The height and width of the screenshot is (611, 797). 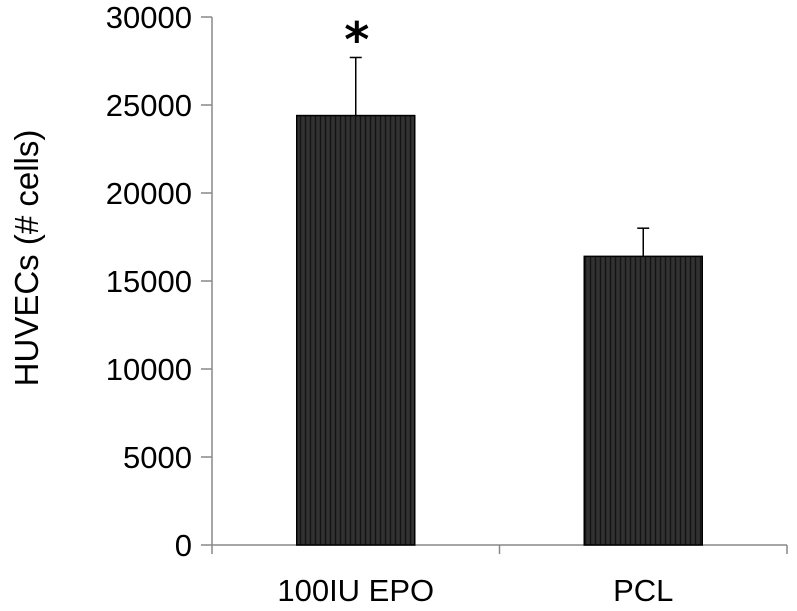 I want to click on y-tick-label: 20000, so click(x=149, y=193).